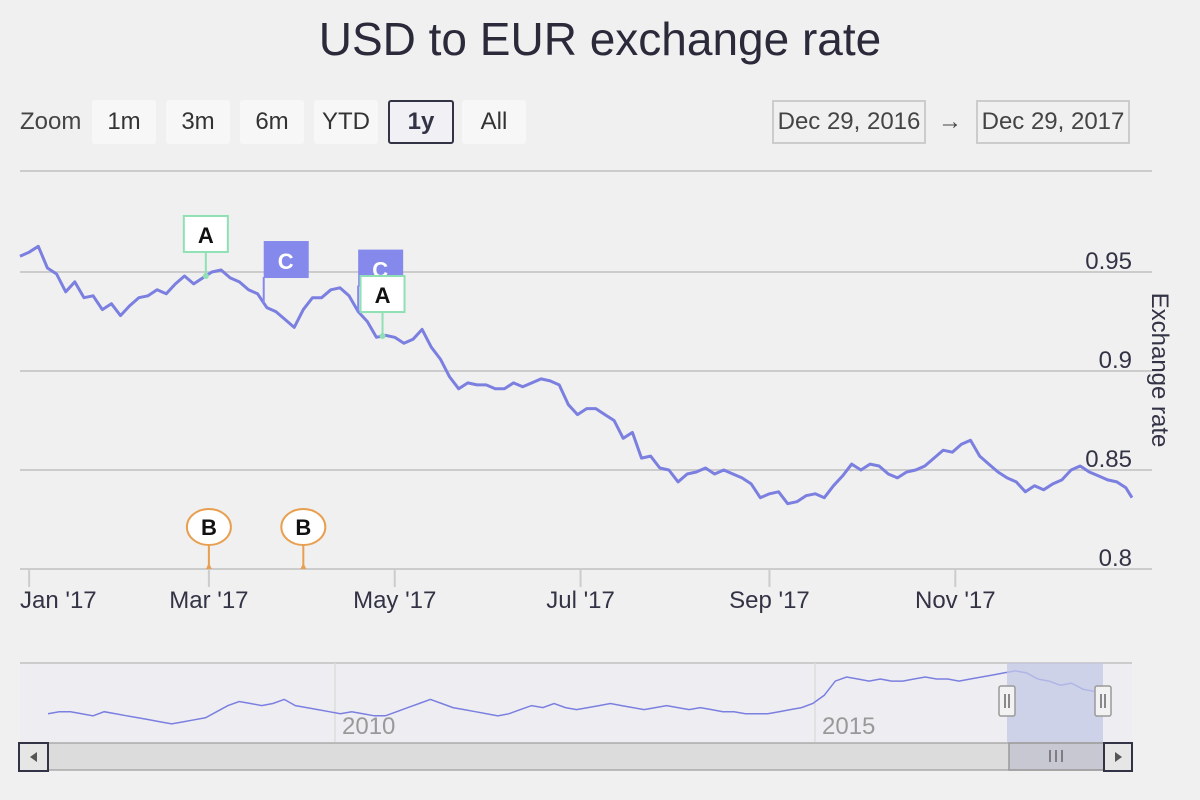 This screenshot has width=1200, height=800. Describe the element at coordinates (1108, 410) in the screenshot. I see `y-axis-labels: 0.8 0.85 0.9 0.95` at that location.